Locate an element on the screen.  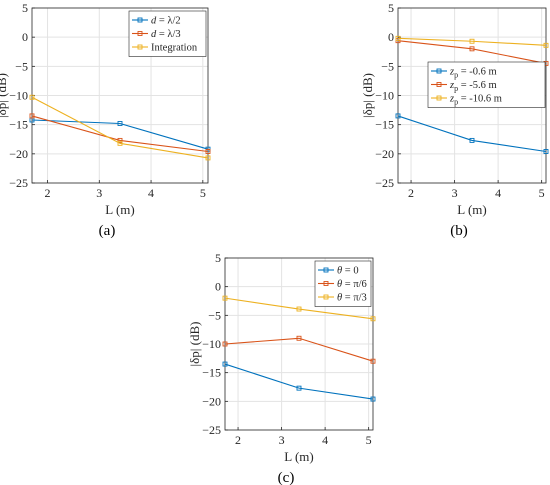
legend-label: d = λ/2 is located at coordinates (166, 21).